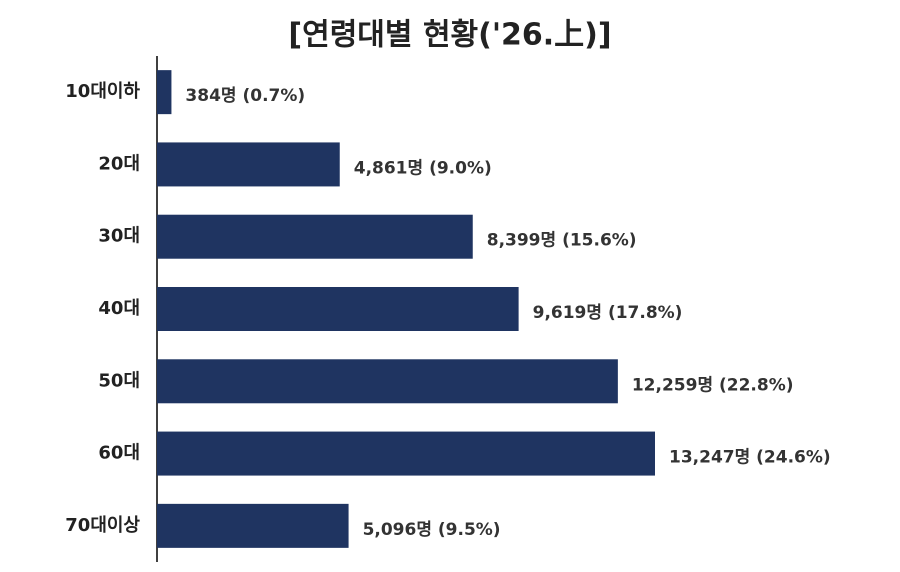 The height and width of the screenshot is (572, 900). I want to click on value-label: 8,399명 (15.6%), so click(562, 241).